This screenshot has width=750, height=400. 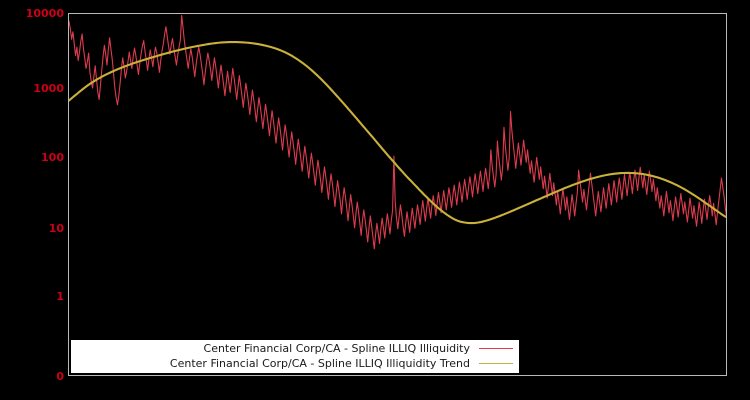 I want to click on y-tick-label: 100, so click(x=52, y=157).